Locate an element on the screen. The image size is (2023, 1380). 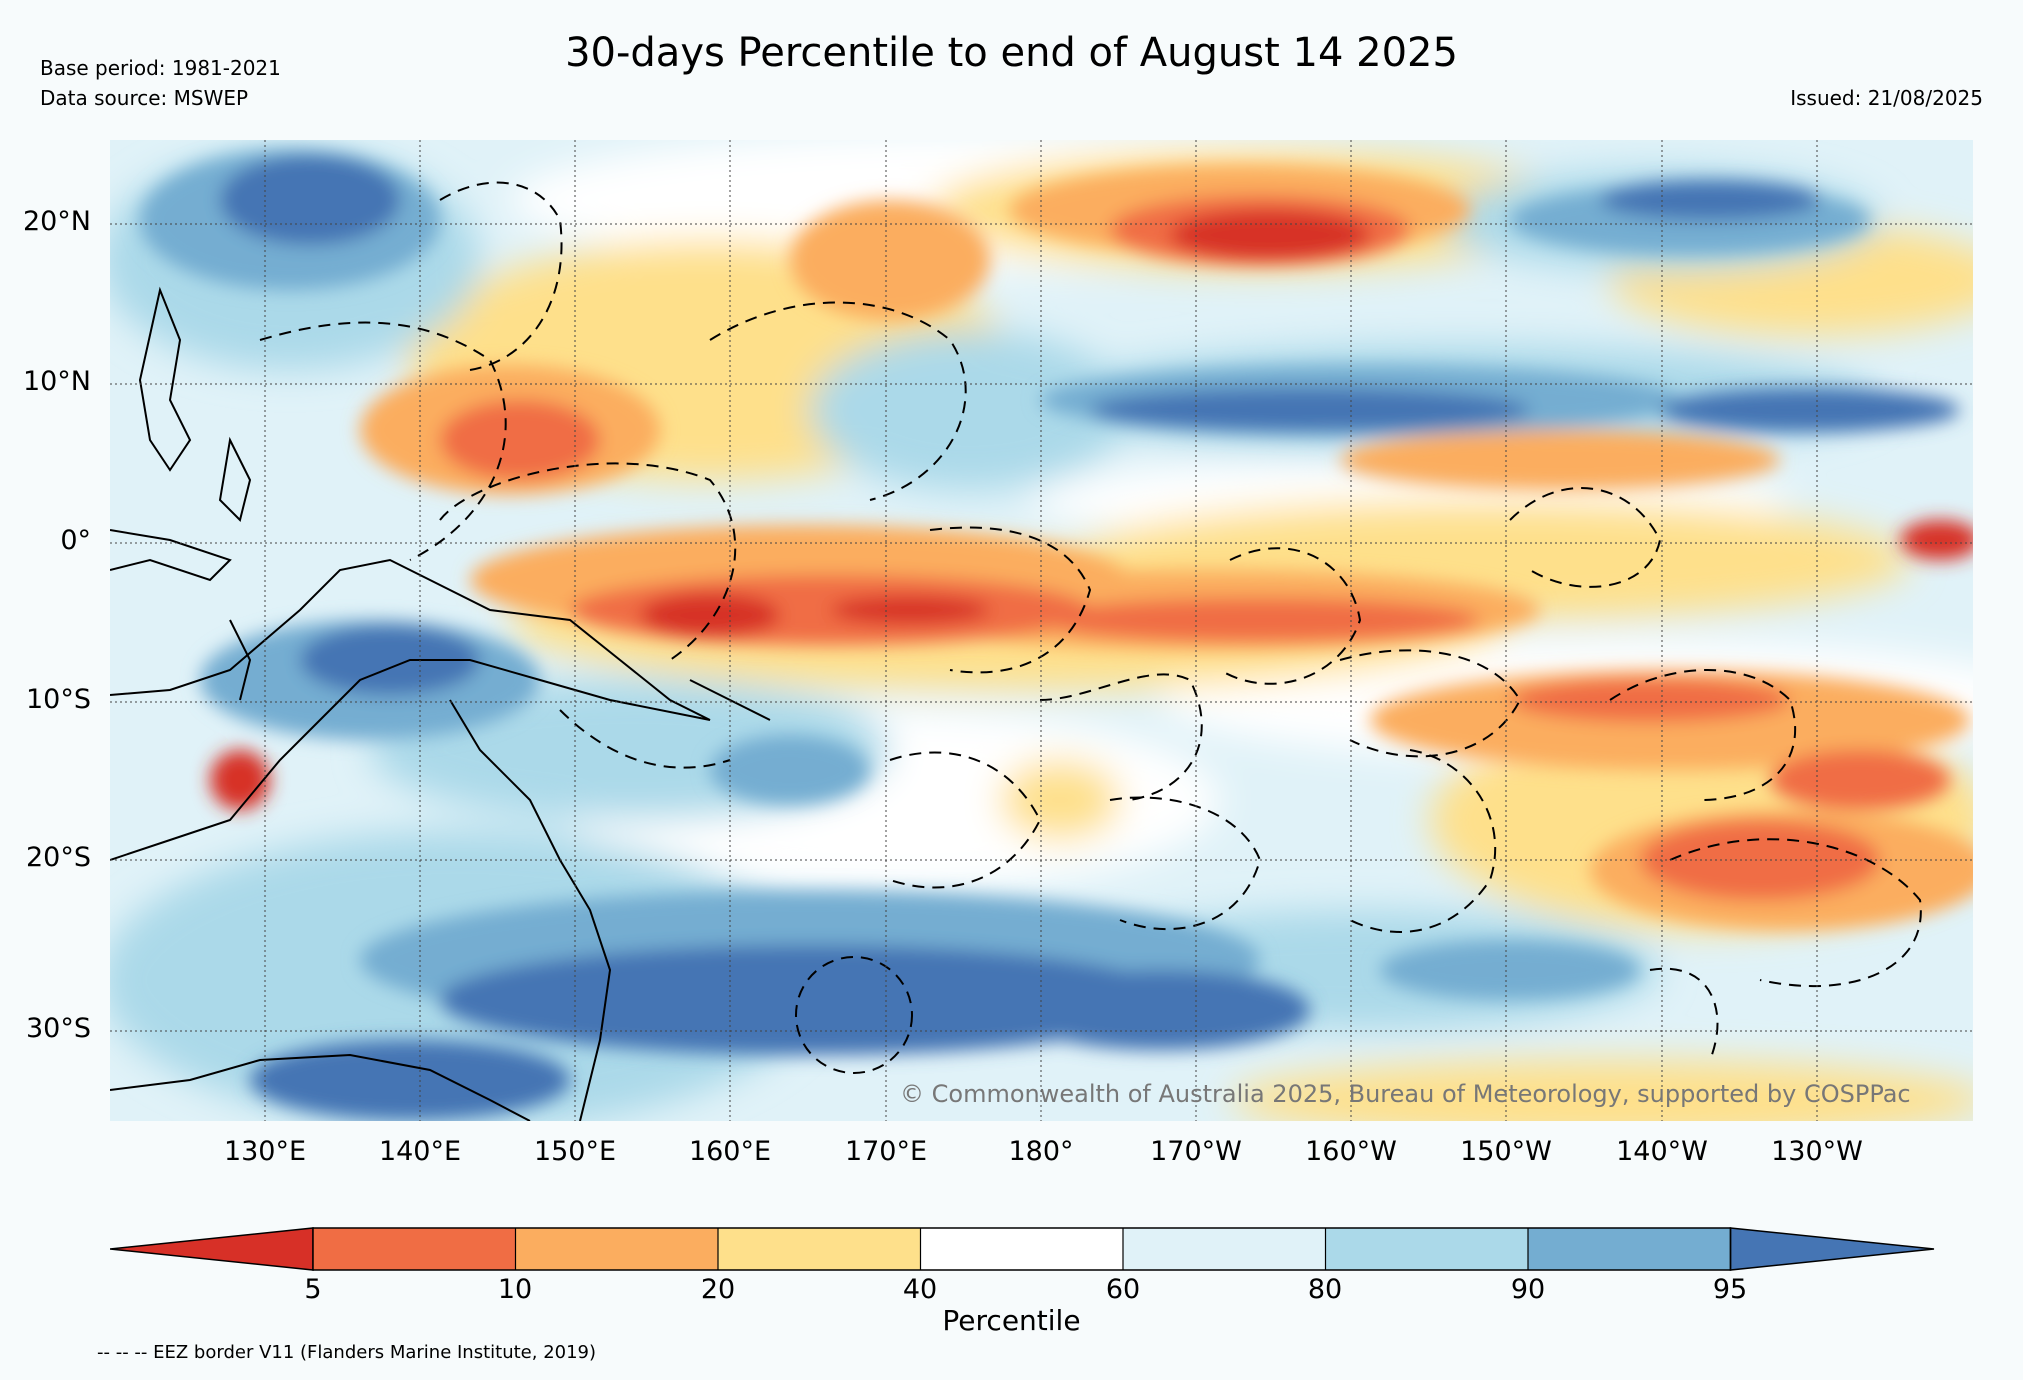
lat-label-20n: 20°N is located at coordinates (56, 221).